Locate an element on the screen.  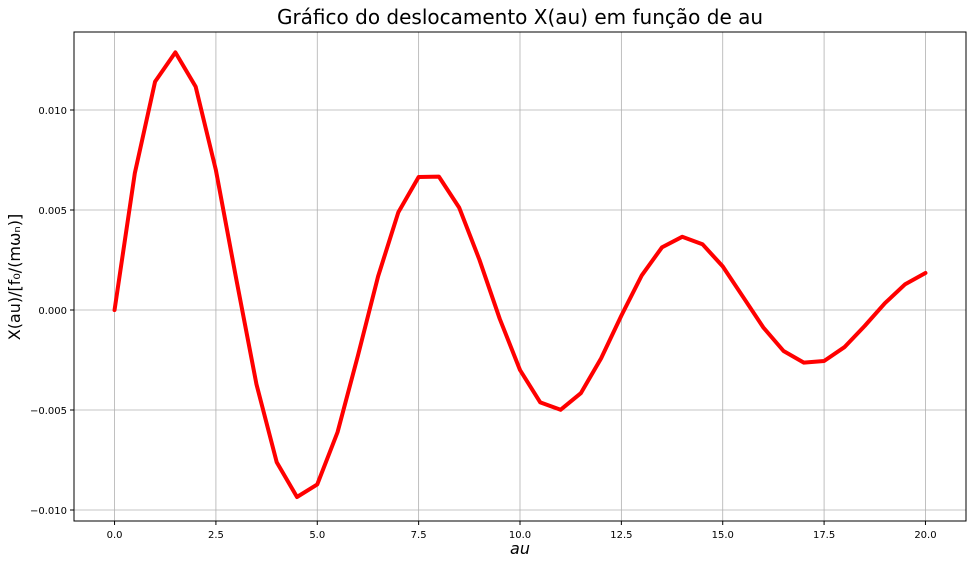
x-tick-label: 17.5 is located at coordinates (824, 535).